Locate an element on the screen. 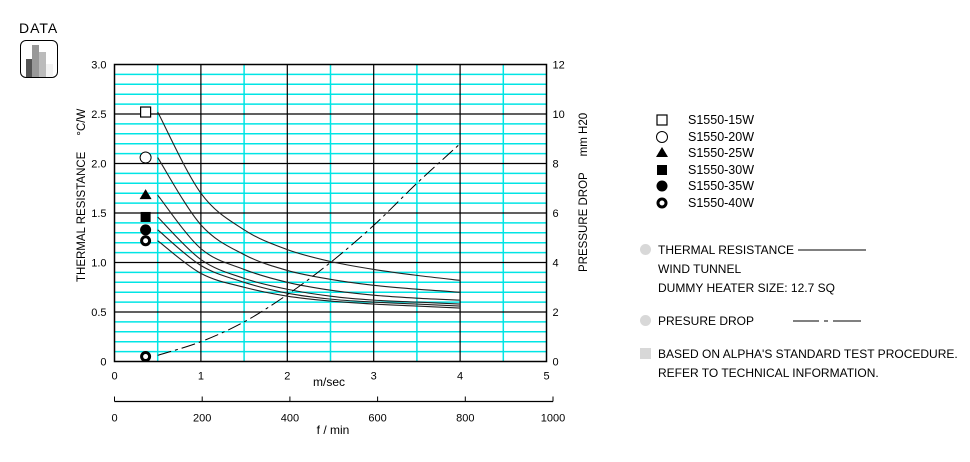 The width and height of the screenshot is (970, 462). x2-axis-label: f / min is located at coordinates (333, 430).